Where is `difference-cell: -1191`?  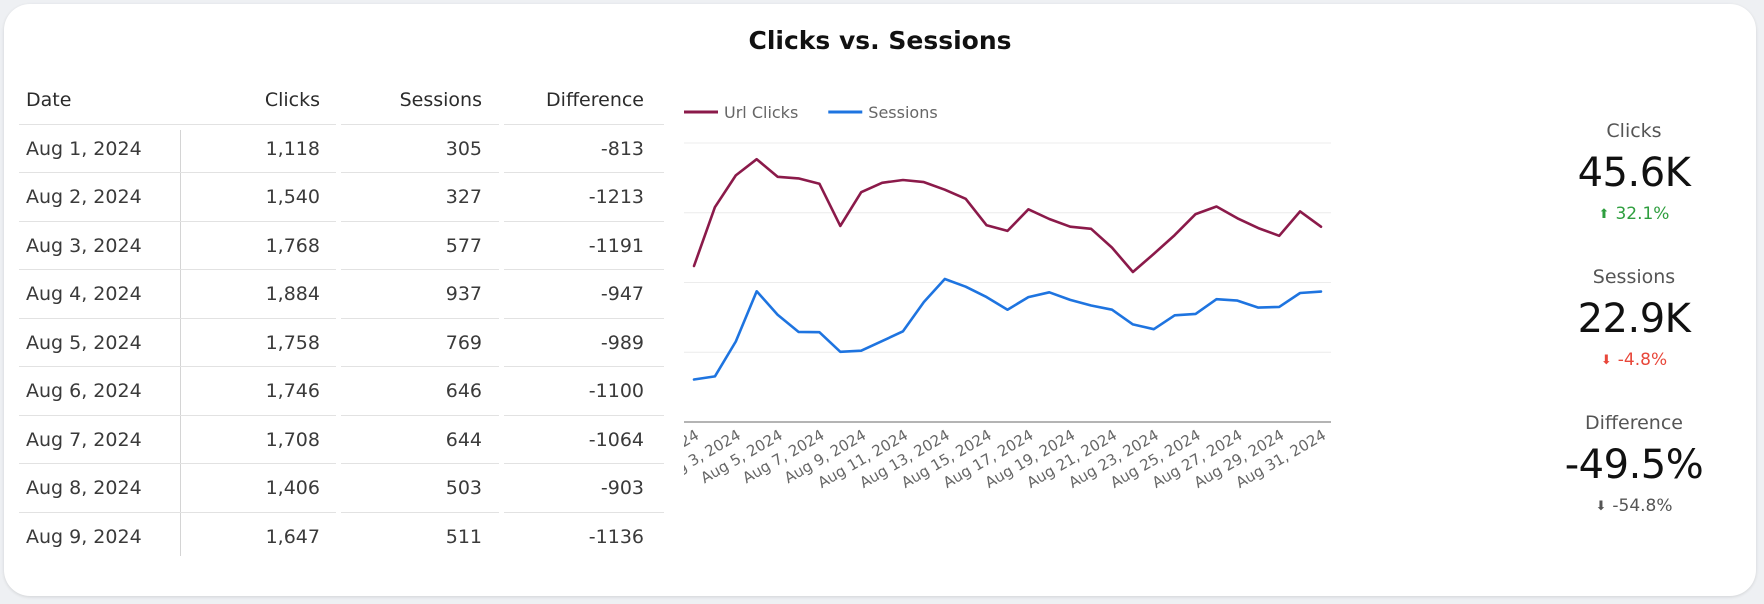
difference-cell: -1191 is located at coordinates (616, 245).